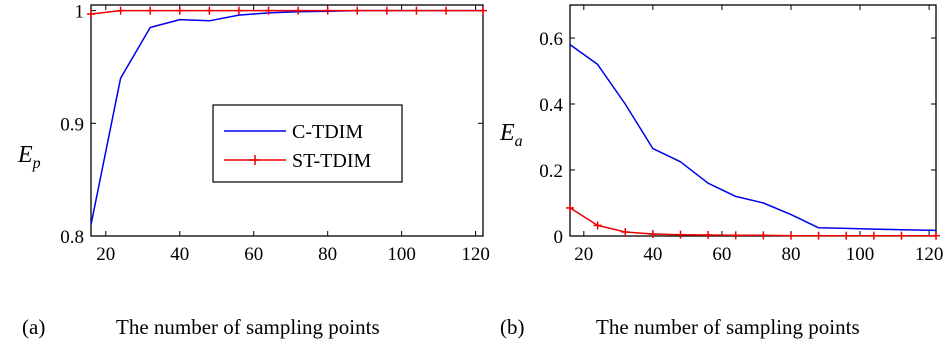 The width and height of the screenshot is (952, 344). What do you see at coordinates (255, 160) in the screenshot?
I see `legend-marker-st-tdim` at bounding box center [255, 160].